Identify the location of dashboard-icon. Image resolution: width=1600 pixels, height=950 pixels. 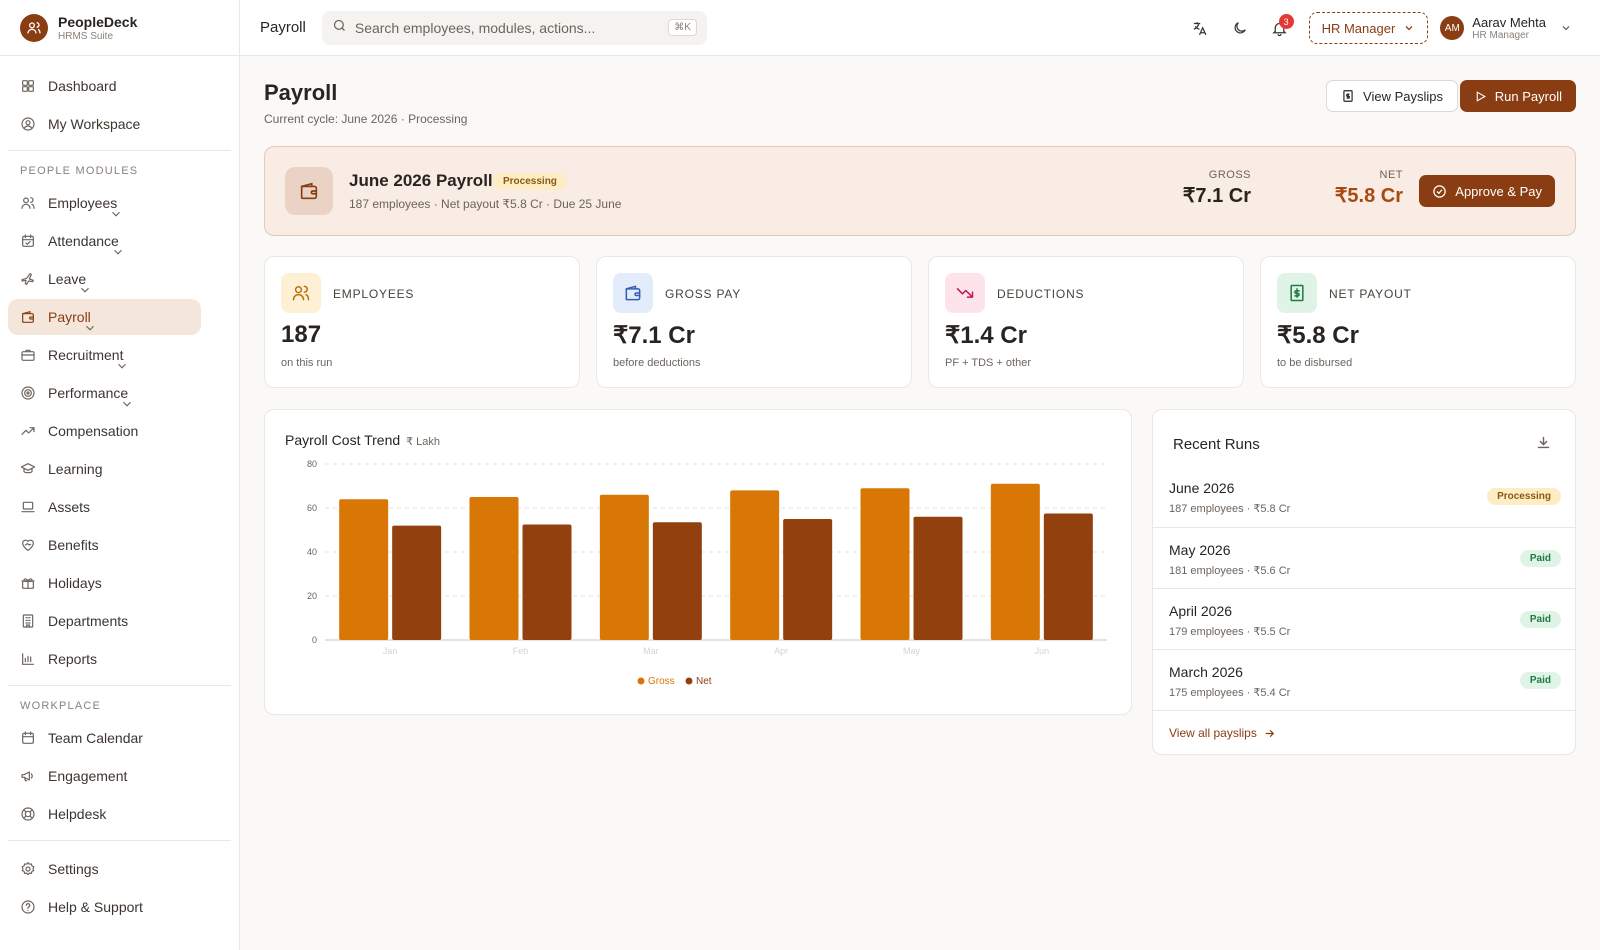
(28, 86).